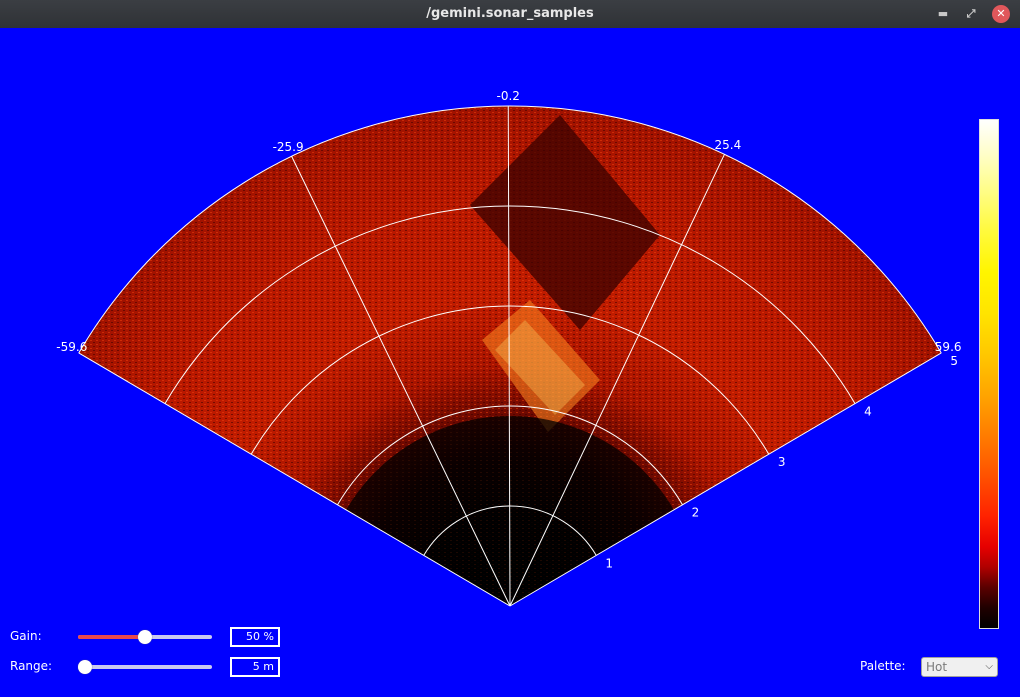 Image resolution: width=1020 pixels, height=697 pixels. What do you see at coordinates (971, 13) in the screenshot?
I see `maximize-icon: ⤢` at bounding box center [971, 13].